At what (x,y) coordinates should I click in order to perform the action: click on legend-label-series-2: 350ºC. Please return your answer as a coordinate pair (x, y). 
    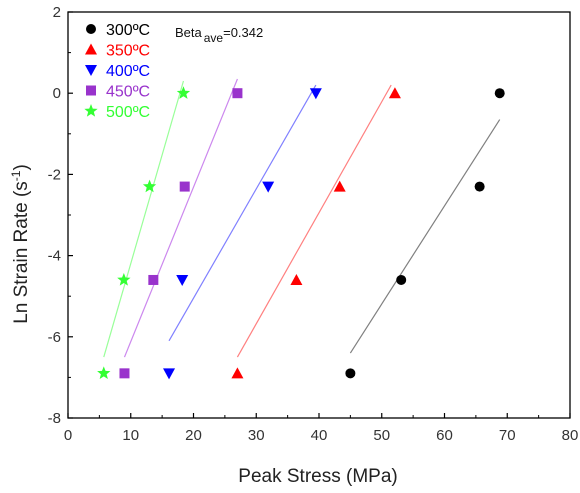
    Looking at the image, I should click on (128, 51).